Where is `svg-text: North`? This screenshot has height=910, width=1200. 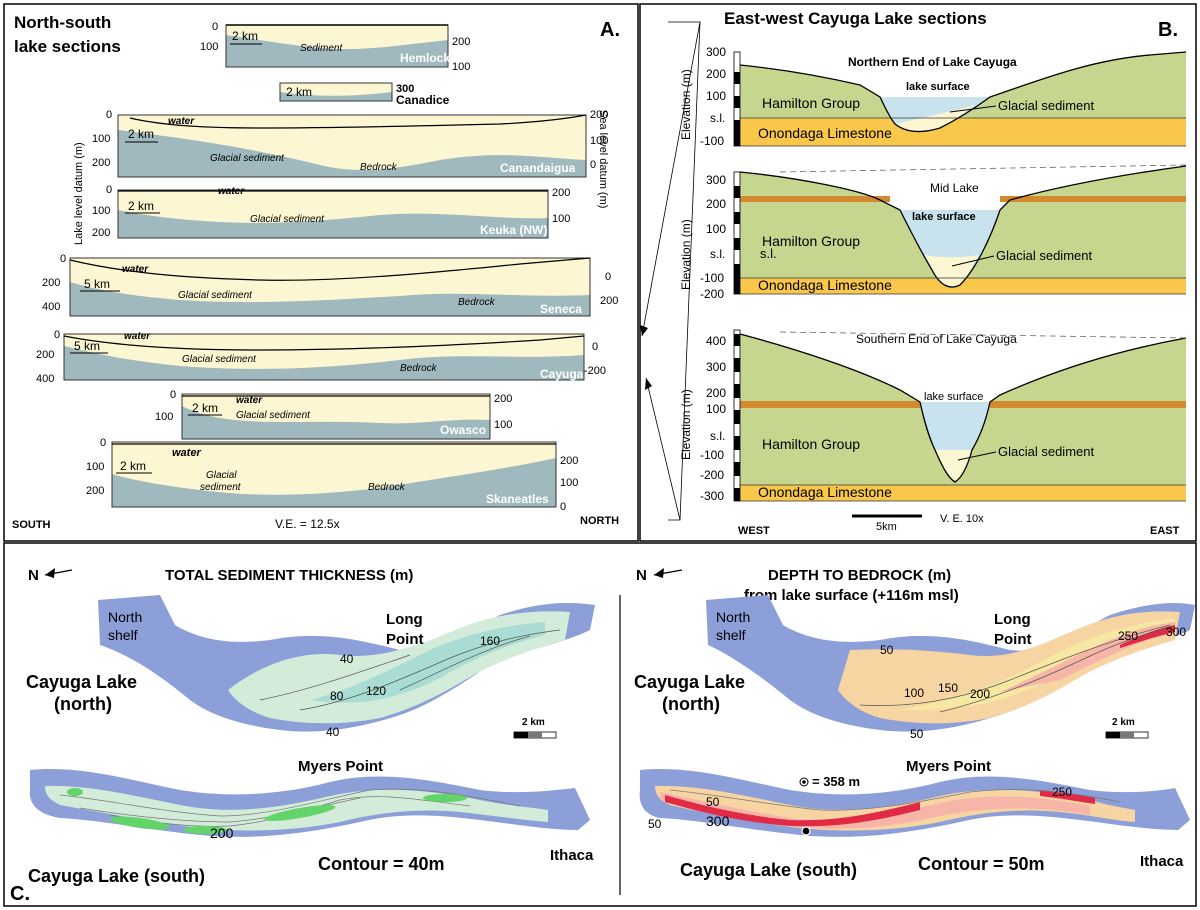 svg-text: North is located at coordinates (733, 617).